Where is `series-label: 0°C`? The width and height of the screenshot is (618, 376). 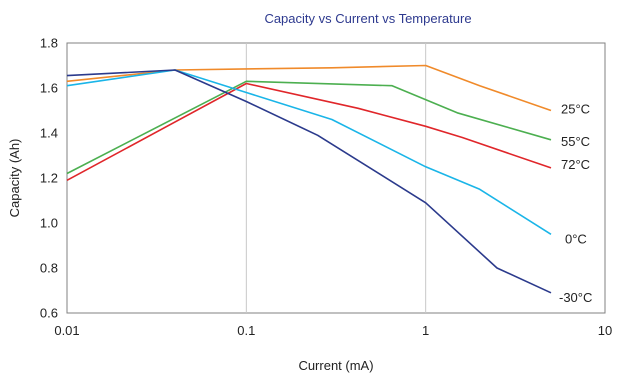
series-label: 0°C is located at coordinates (576, 238).